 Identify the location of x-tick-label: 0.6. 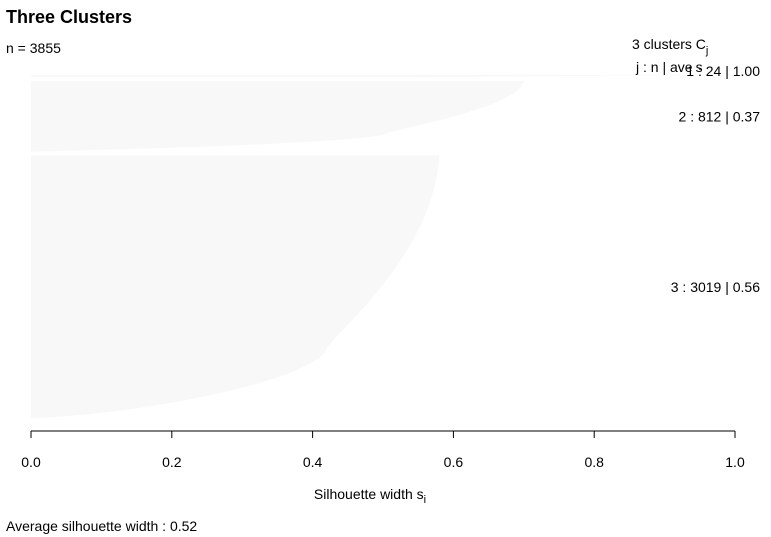
(454, 462).